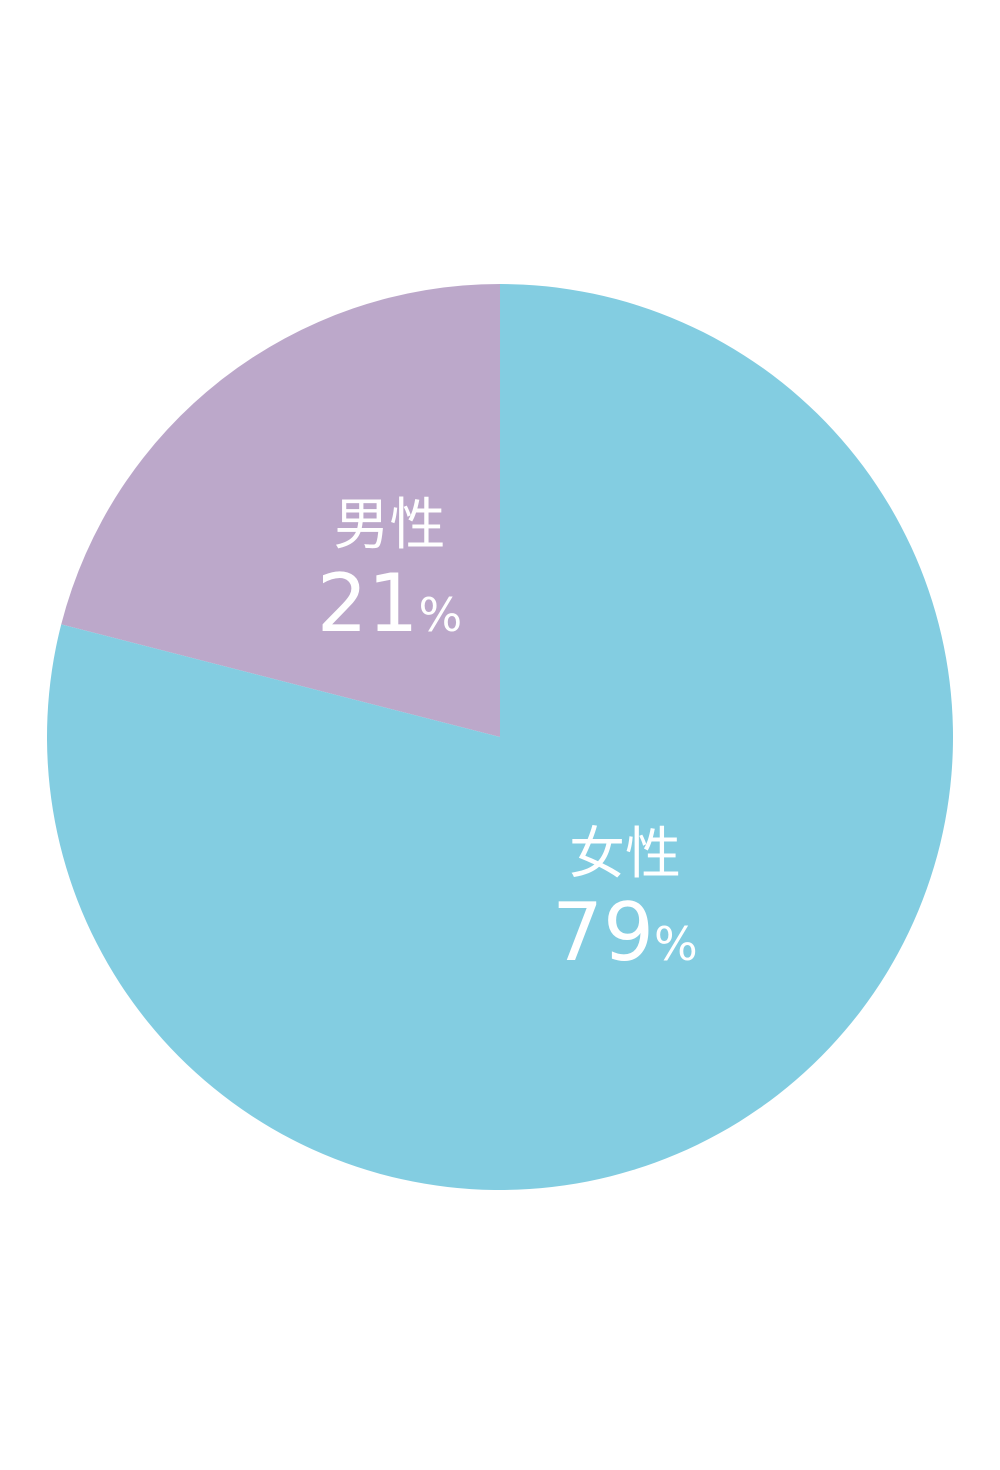 This screenshot has width=1000, height=1470. Describe the element at coordinates (625, 854) in the screenshot. I see `slice-label: 女性` at that location.